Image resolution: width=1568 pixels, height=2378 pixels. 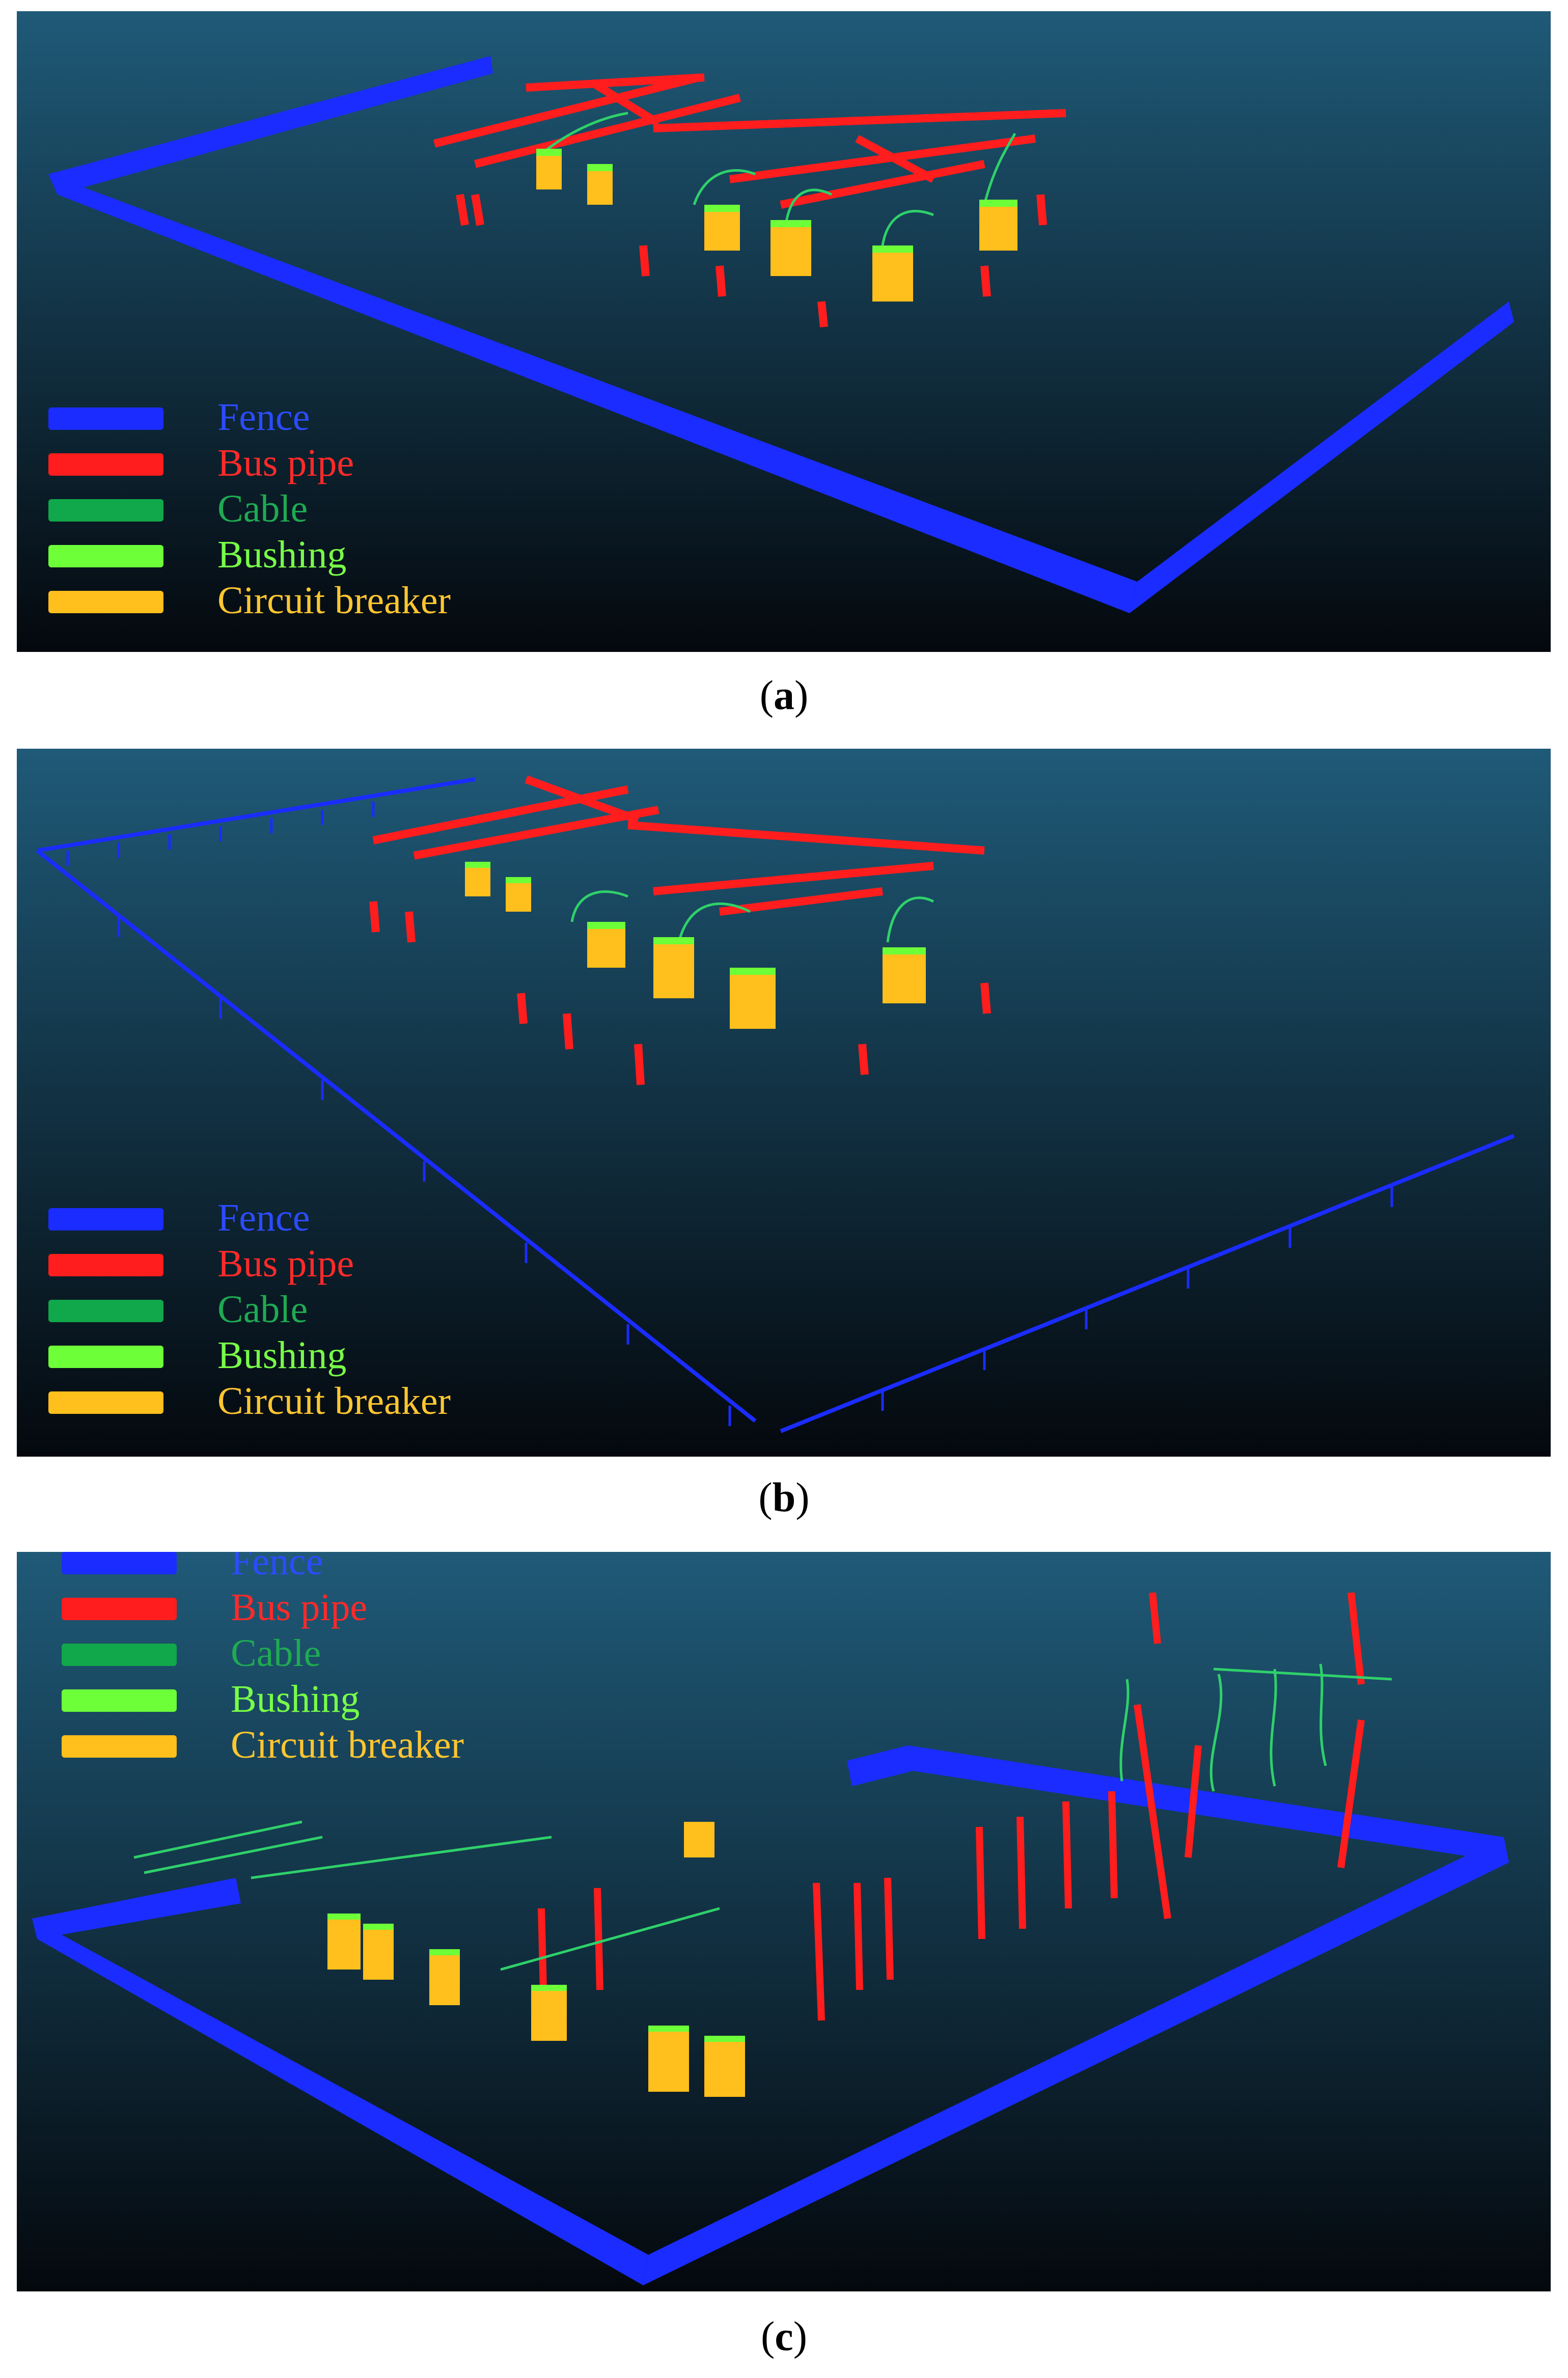 I want to click on caption-letter: b, so click(x=784, y=1497).